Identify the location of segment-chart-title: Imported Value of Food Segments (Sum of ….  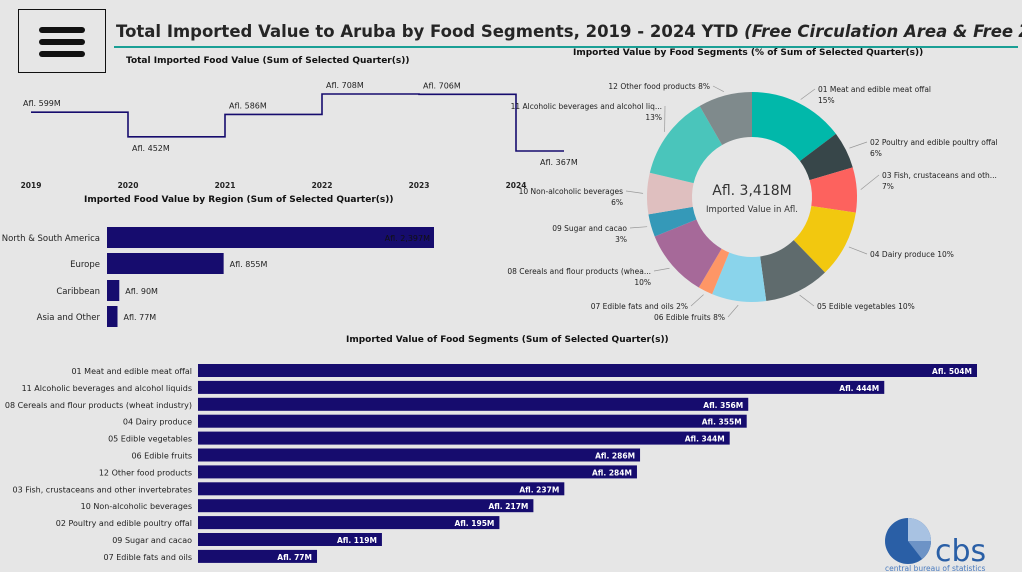
(507, 340).